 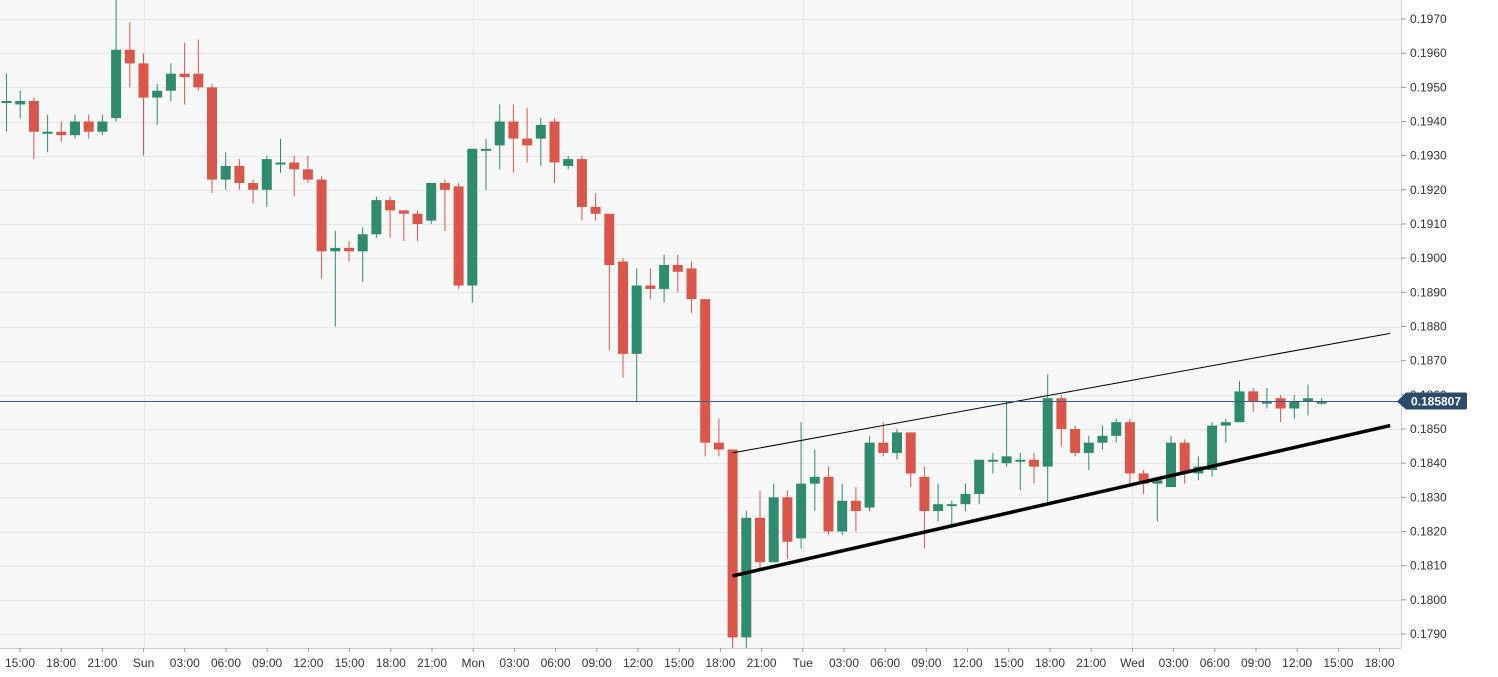 What do you see at coordinates (1061, 393) in the screenshot?
I see `trendline-resistance` at bounding box center [1061, 393].